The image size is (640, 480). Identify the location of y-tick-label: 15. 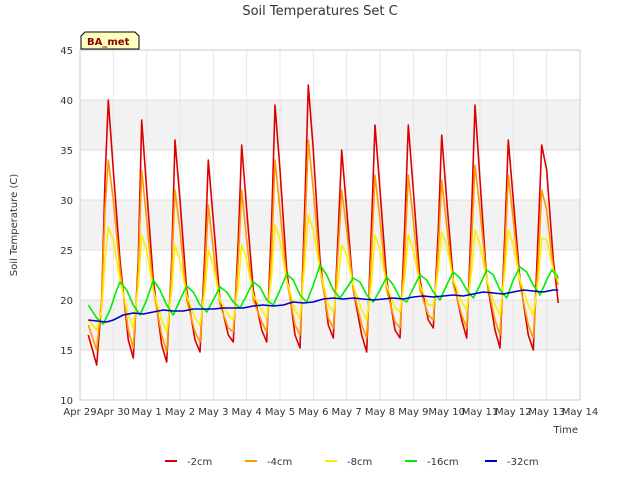
(66, 351).